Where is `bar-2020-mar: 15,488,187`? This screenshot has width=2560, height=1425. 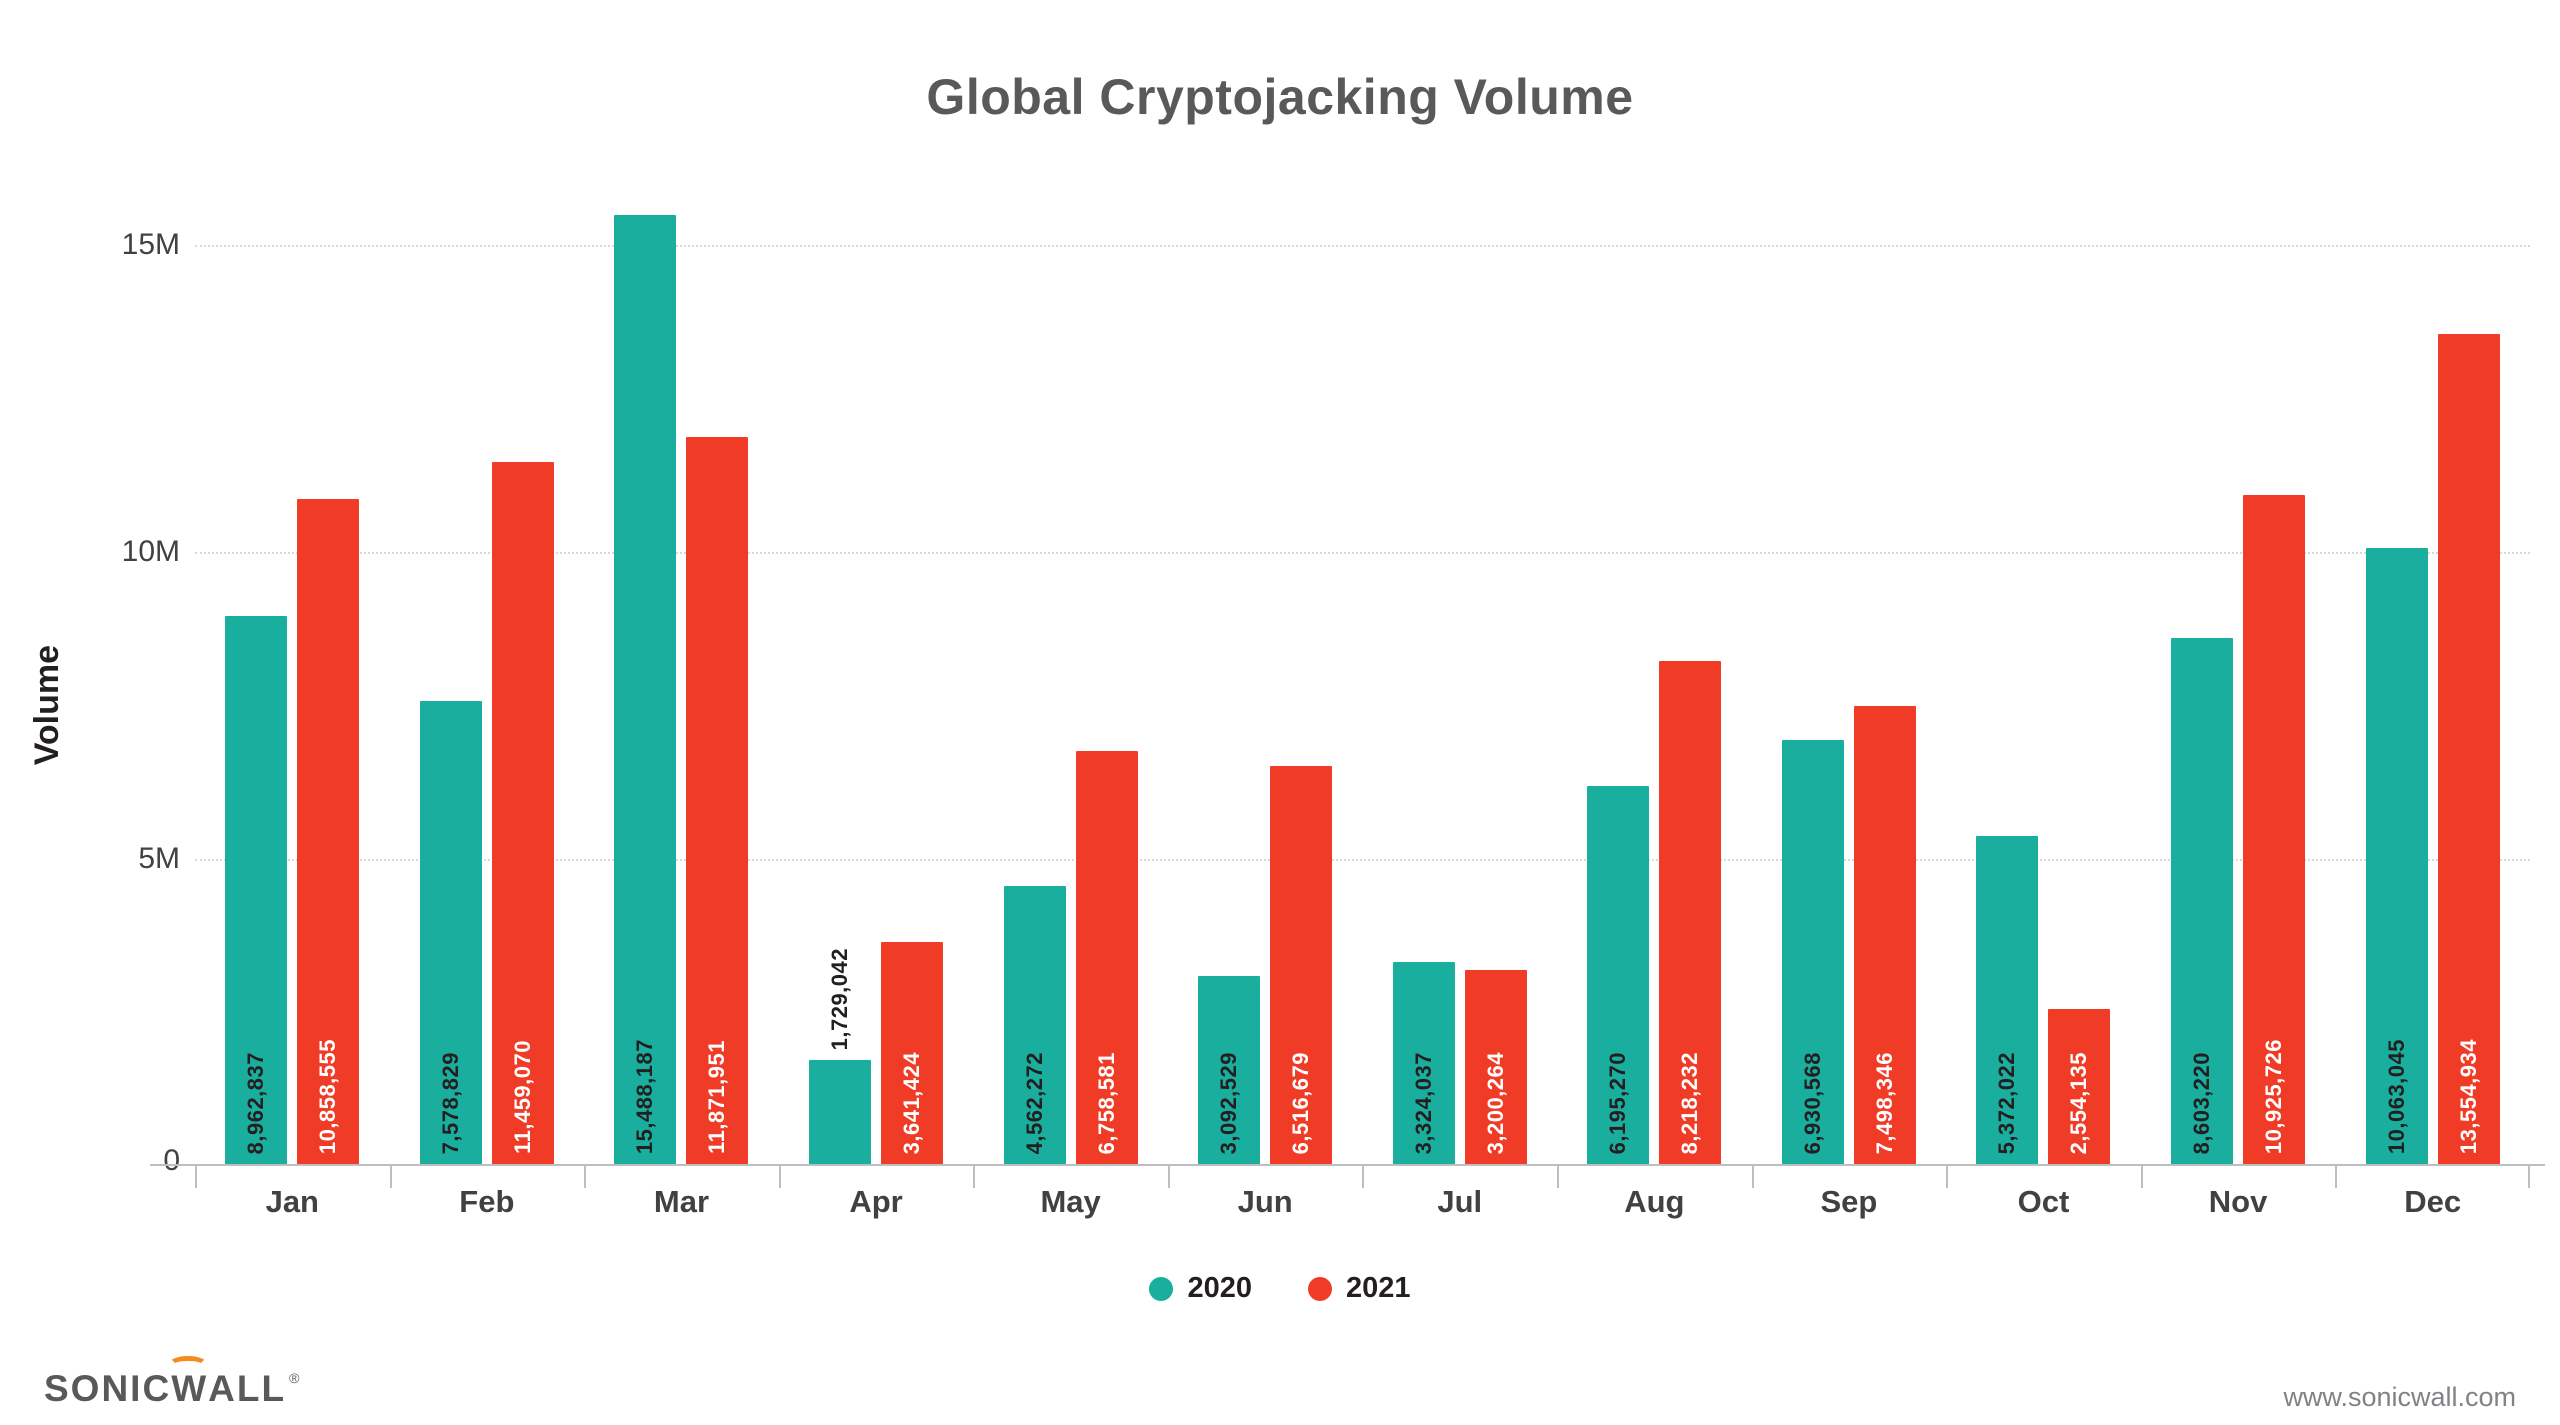
bar-2020-mar: 15,488,187 is located at coordinates (645, 690).